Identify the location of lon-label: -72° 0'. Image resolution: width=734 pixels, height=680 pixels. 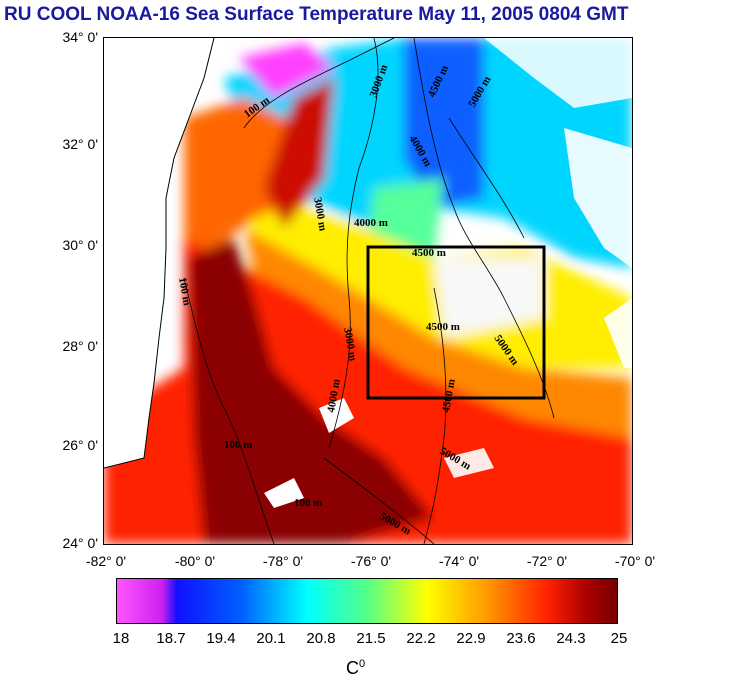
(547, 561).